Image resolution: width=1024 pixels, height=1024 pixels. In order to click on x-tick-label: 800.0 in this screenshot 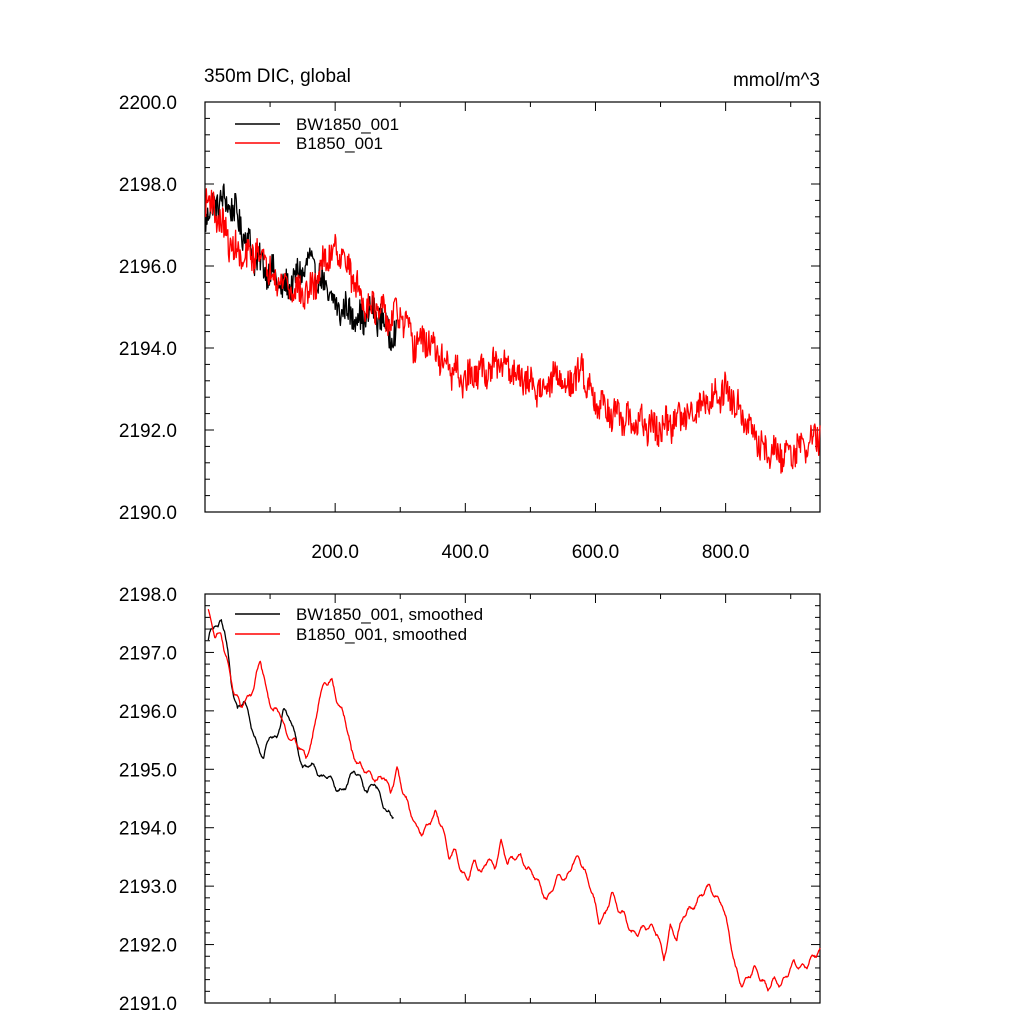, I will do `click(726, 552)`.